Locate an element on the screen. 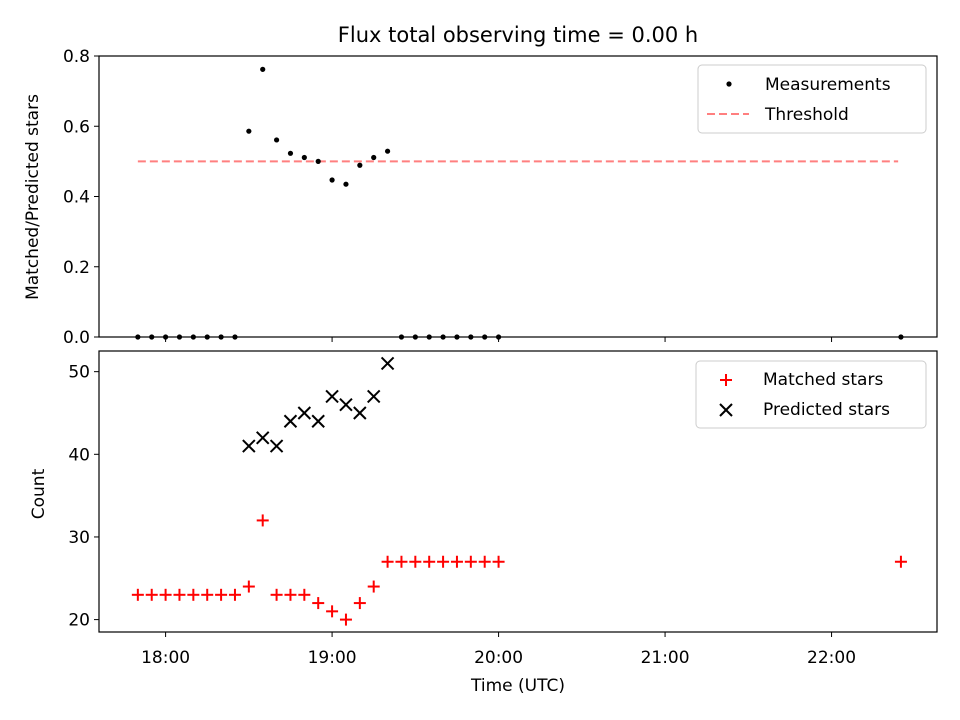 The width and height of the screenshot is (960, 720). bottom-y-axis-label: Count is located at coordinates (39, 493).